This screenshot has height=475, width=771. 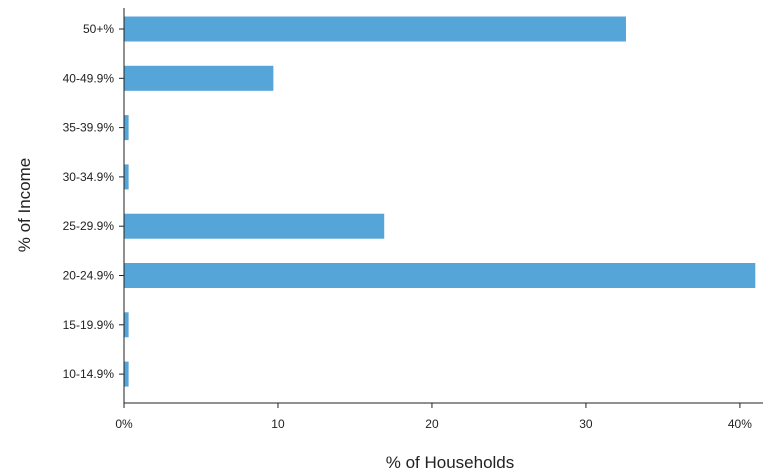 I want to click on x-axis-title: % of Households, so click(x=450, y=462).